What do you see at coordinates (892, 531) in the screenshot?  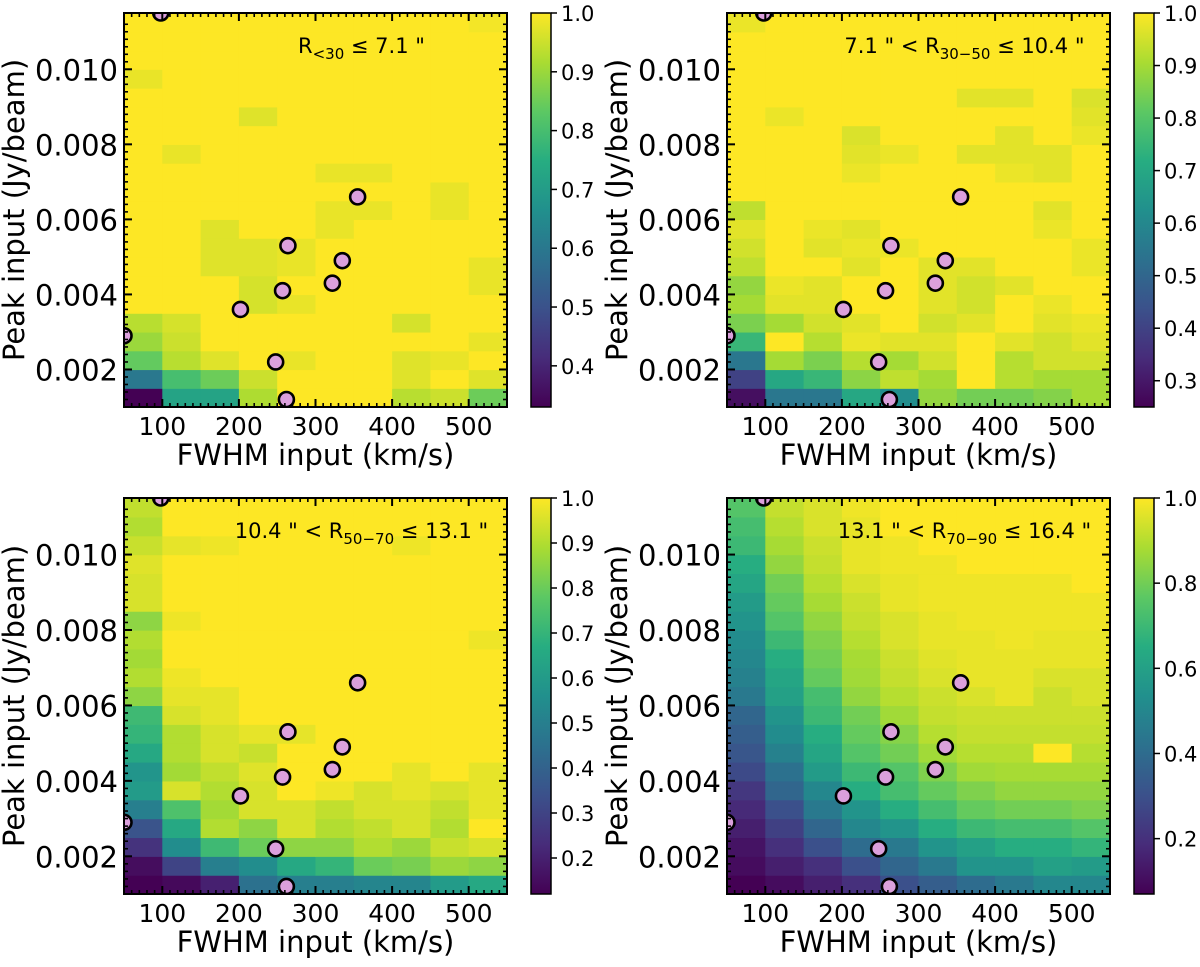 I see `annotation-main: 13.1 " < R` at bounding box center [892, 531].